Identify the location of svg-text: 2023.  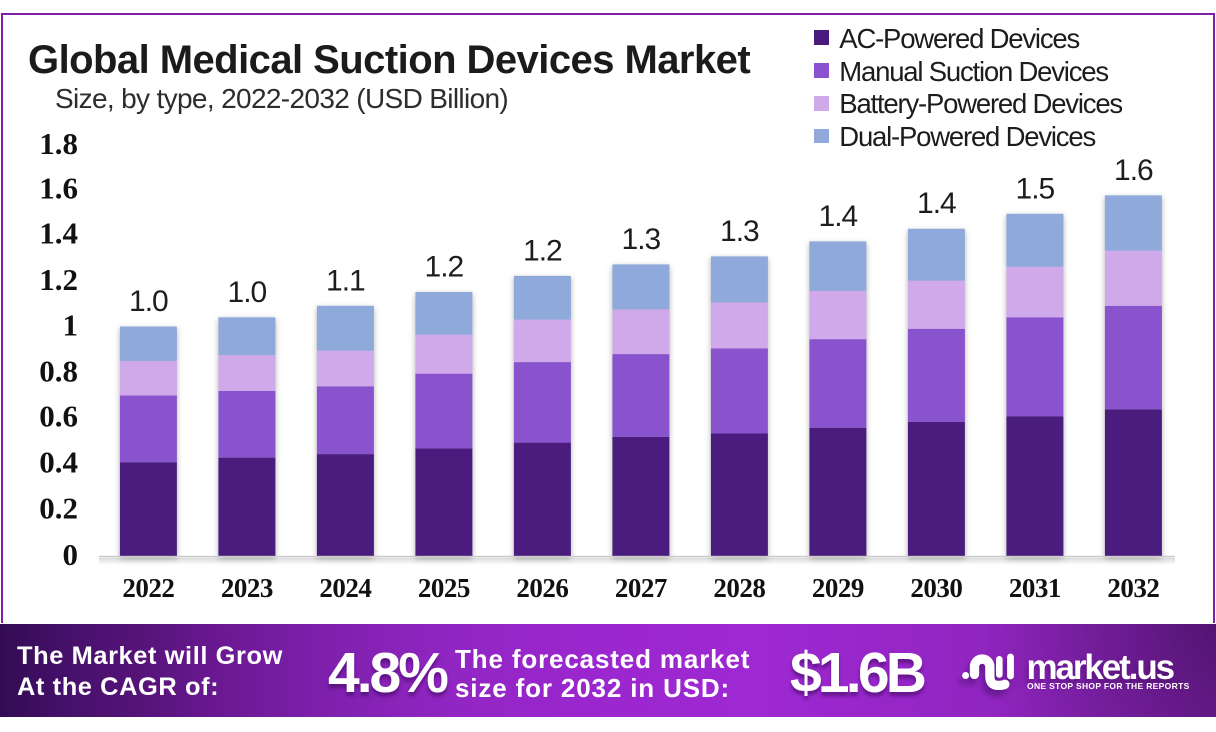
(247, 588).